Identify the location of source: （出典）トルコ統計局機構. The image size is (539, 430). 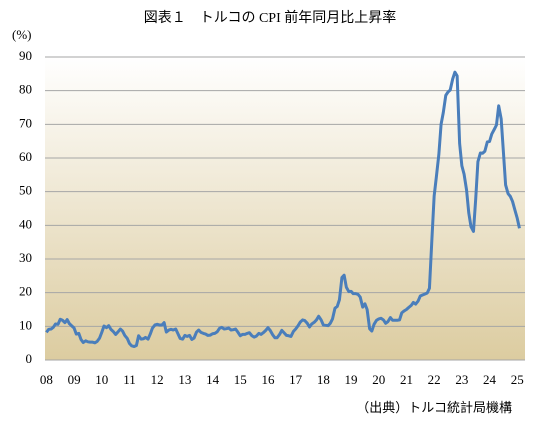
(434, 407).